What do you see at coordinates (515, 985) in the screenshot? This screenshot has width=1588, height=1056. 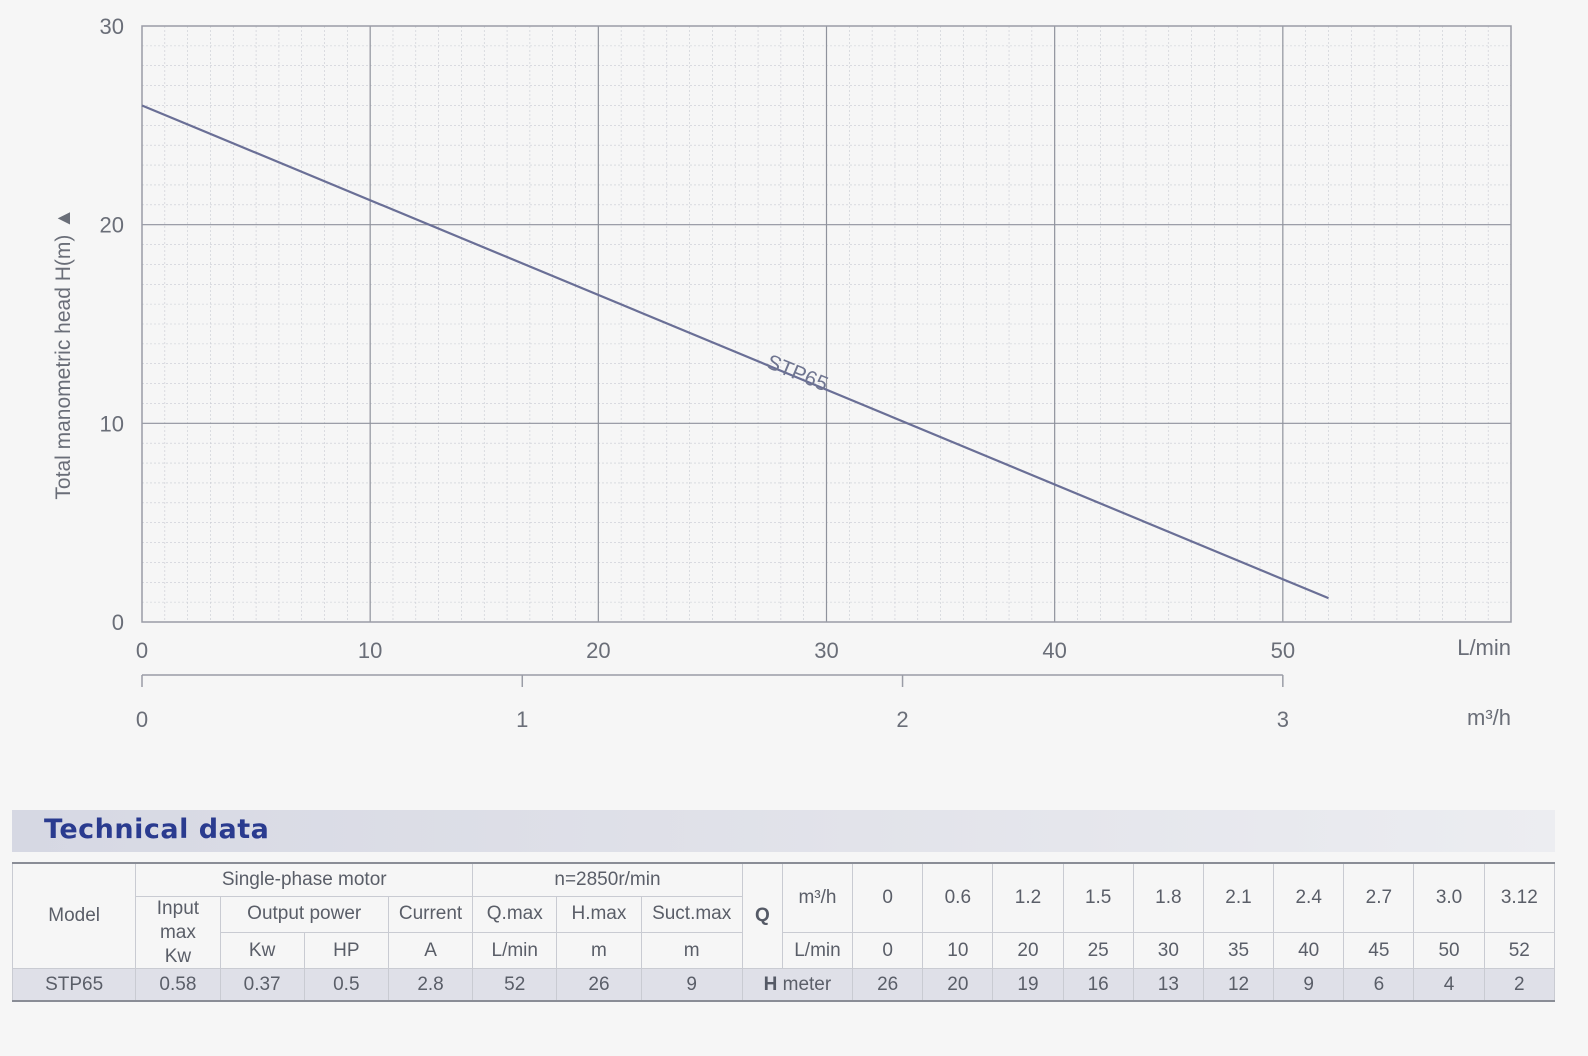 I see `row-qmax: 52` at bounding box center [515, 985].